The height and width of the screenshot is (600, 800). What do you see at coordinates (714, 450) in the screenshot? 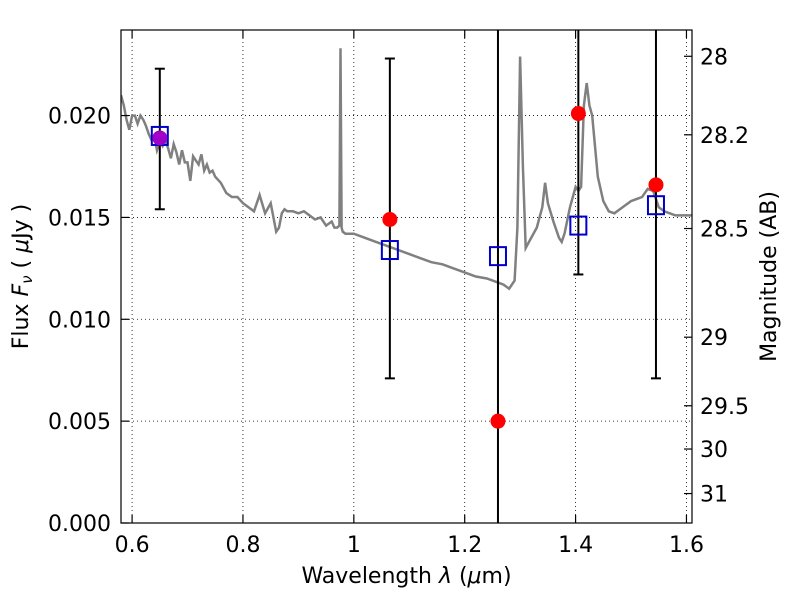
I see `right-tick-label: 30` at bounding box center [714, 450].